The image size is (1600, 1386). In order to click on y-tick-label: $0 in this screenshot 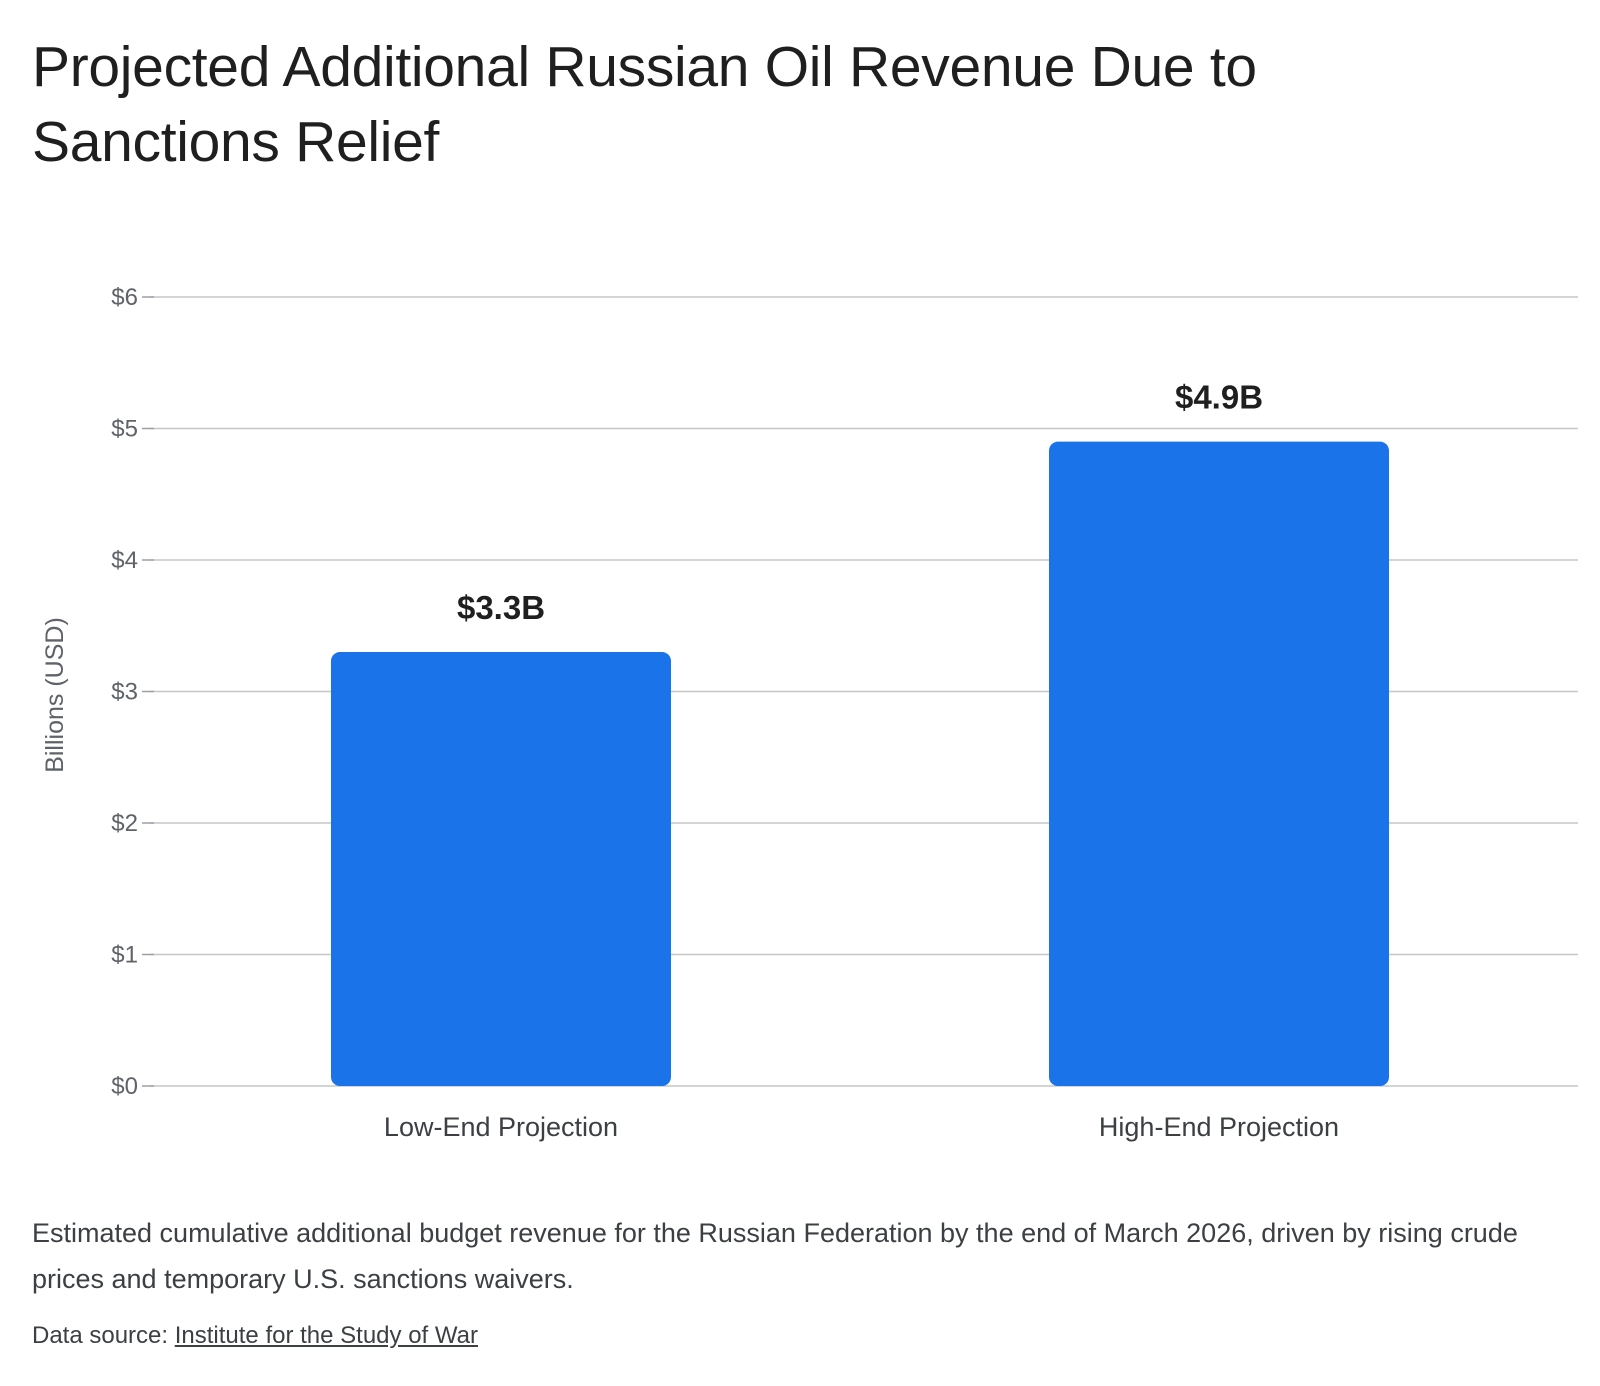, I will do `click(124, 1086)`.